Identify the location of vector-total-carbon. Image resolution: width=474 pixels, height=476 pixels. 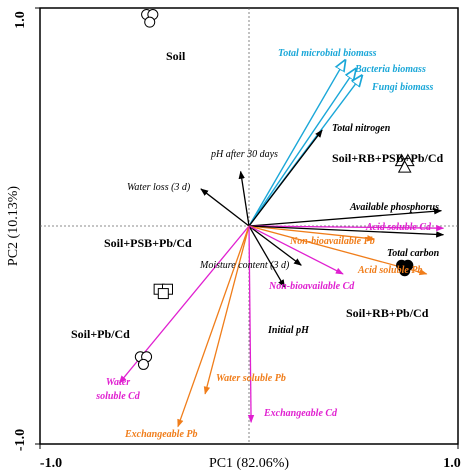
(346, 231).